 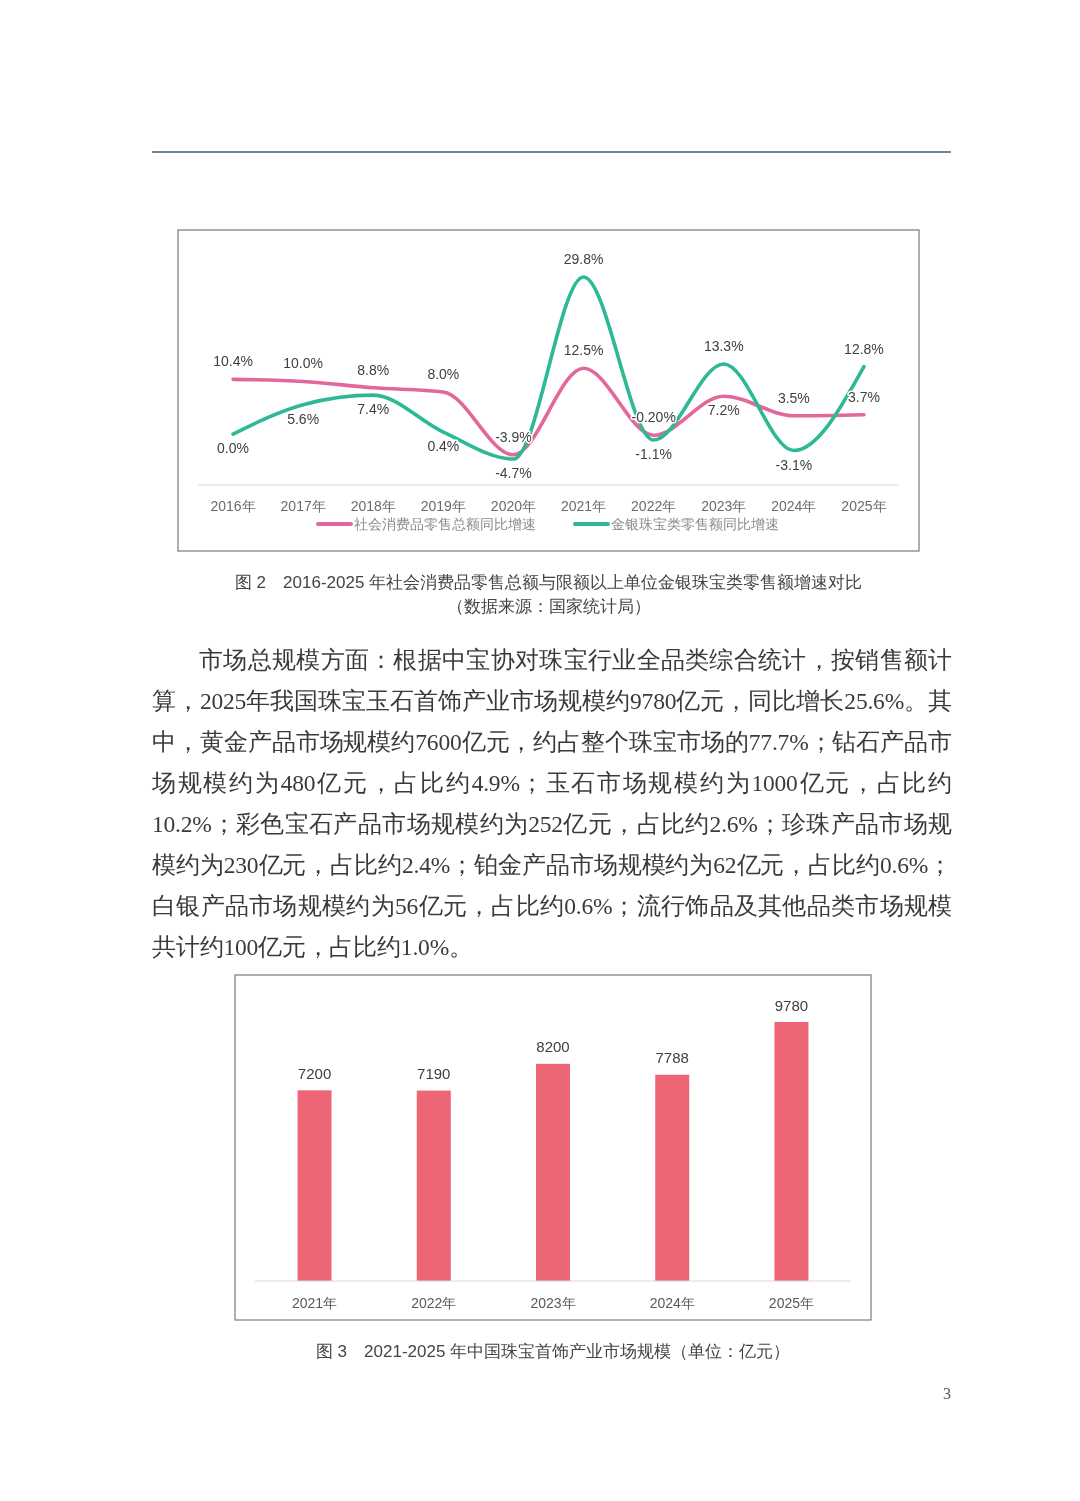 I want to click on legend-label: 社会消费品零售总额同比增速, so click(x=445, y=524).